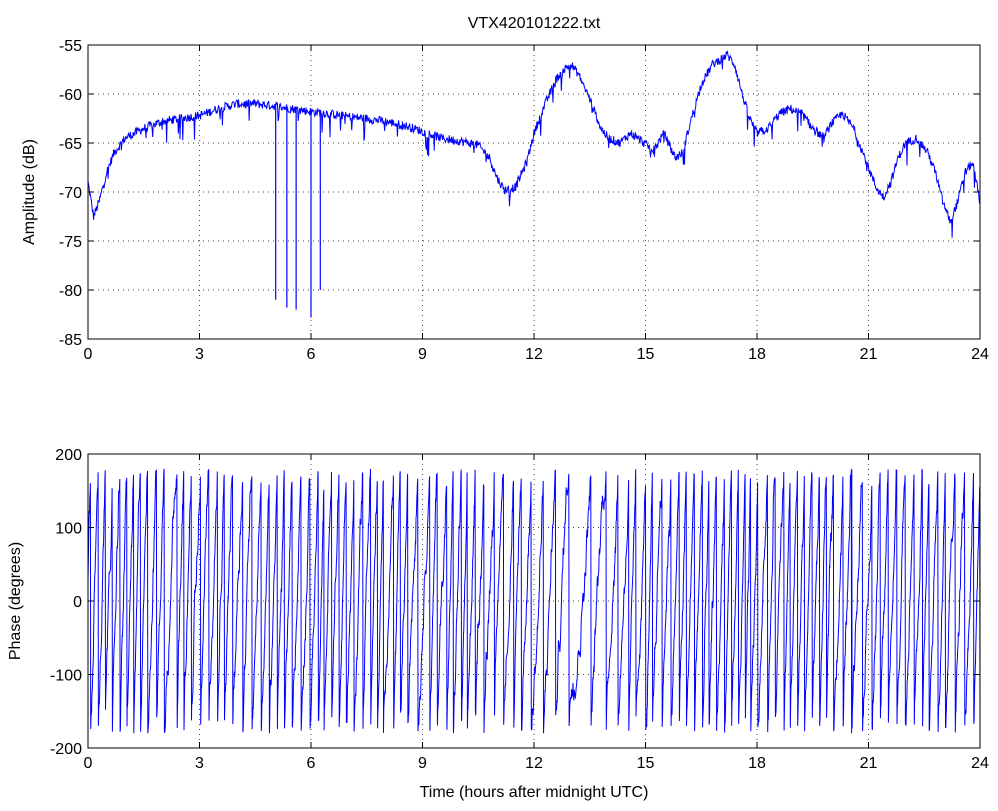  I want to click on phase-xtick-label: 21, so click(869, 763).